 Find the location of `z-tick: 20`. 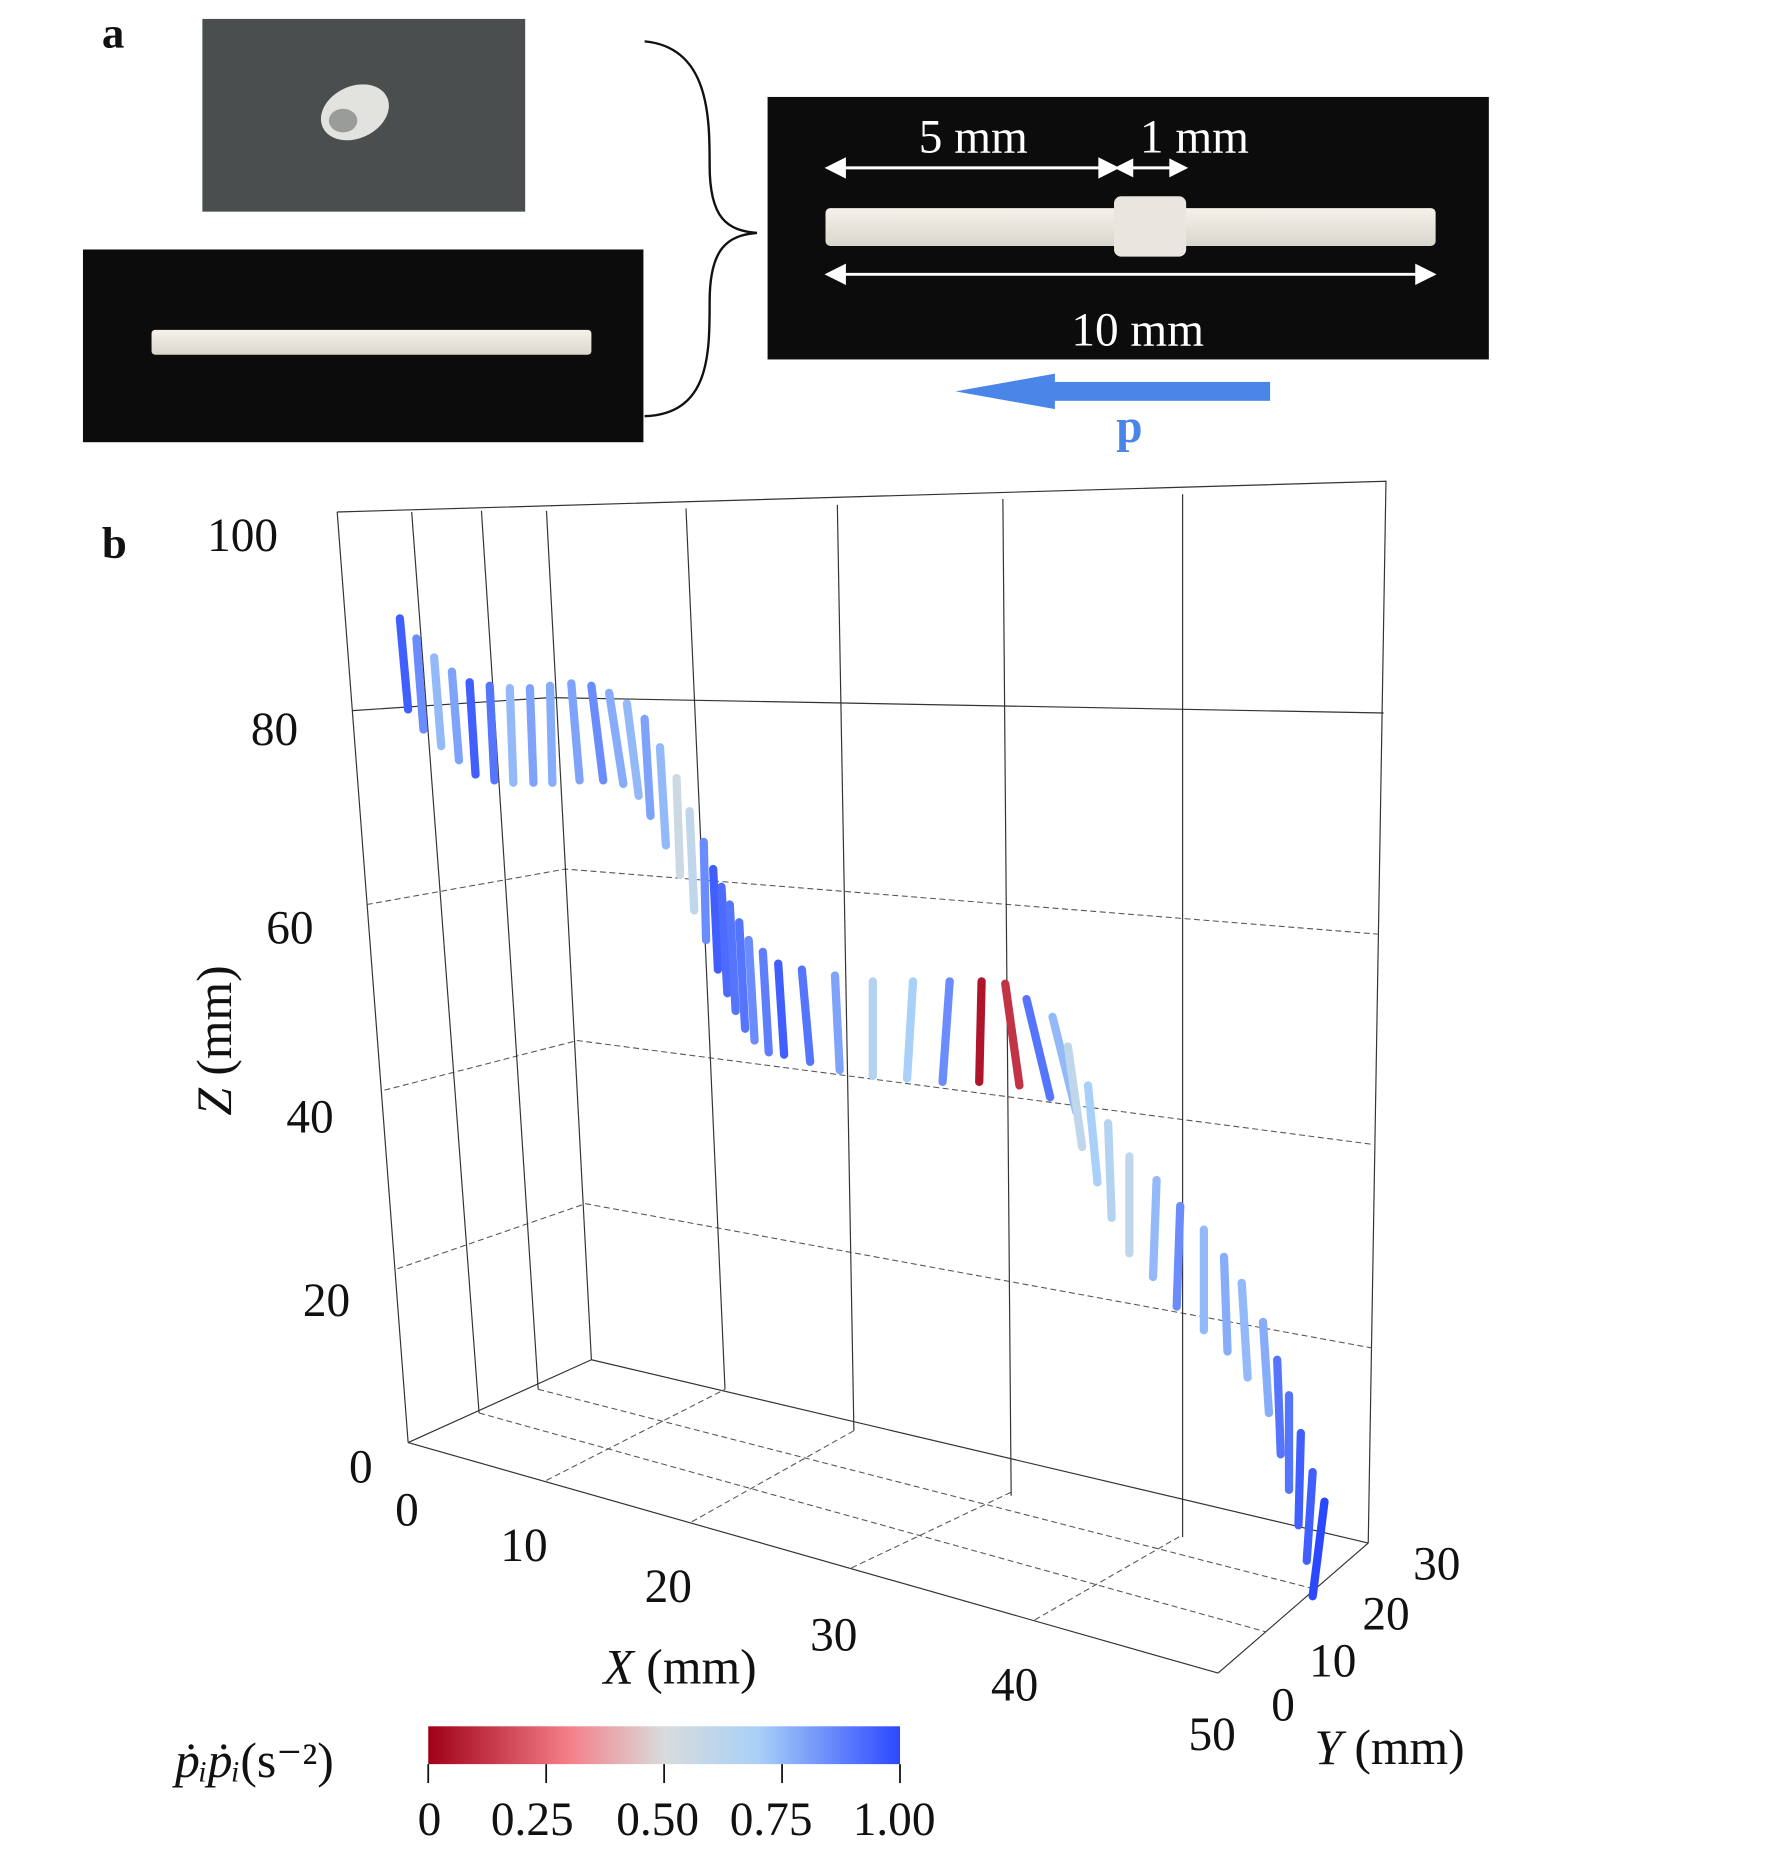

z-tick: 20 is located at coordinates (326, 1301).